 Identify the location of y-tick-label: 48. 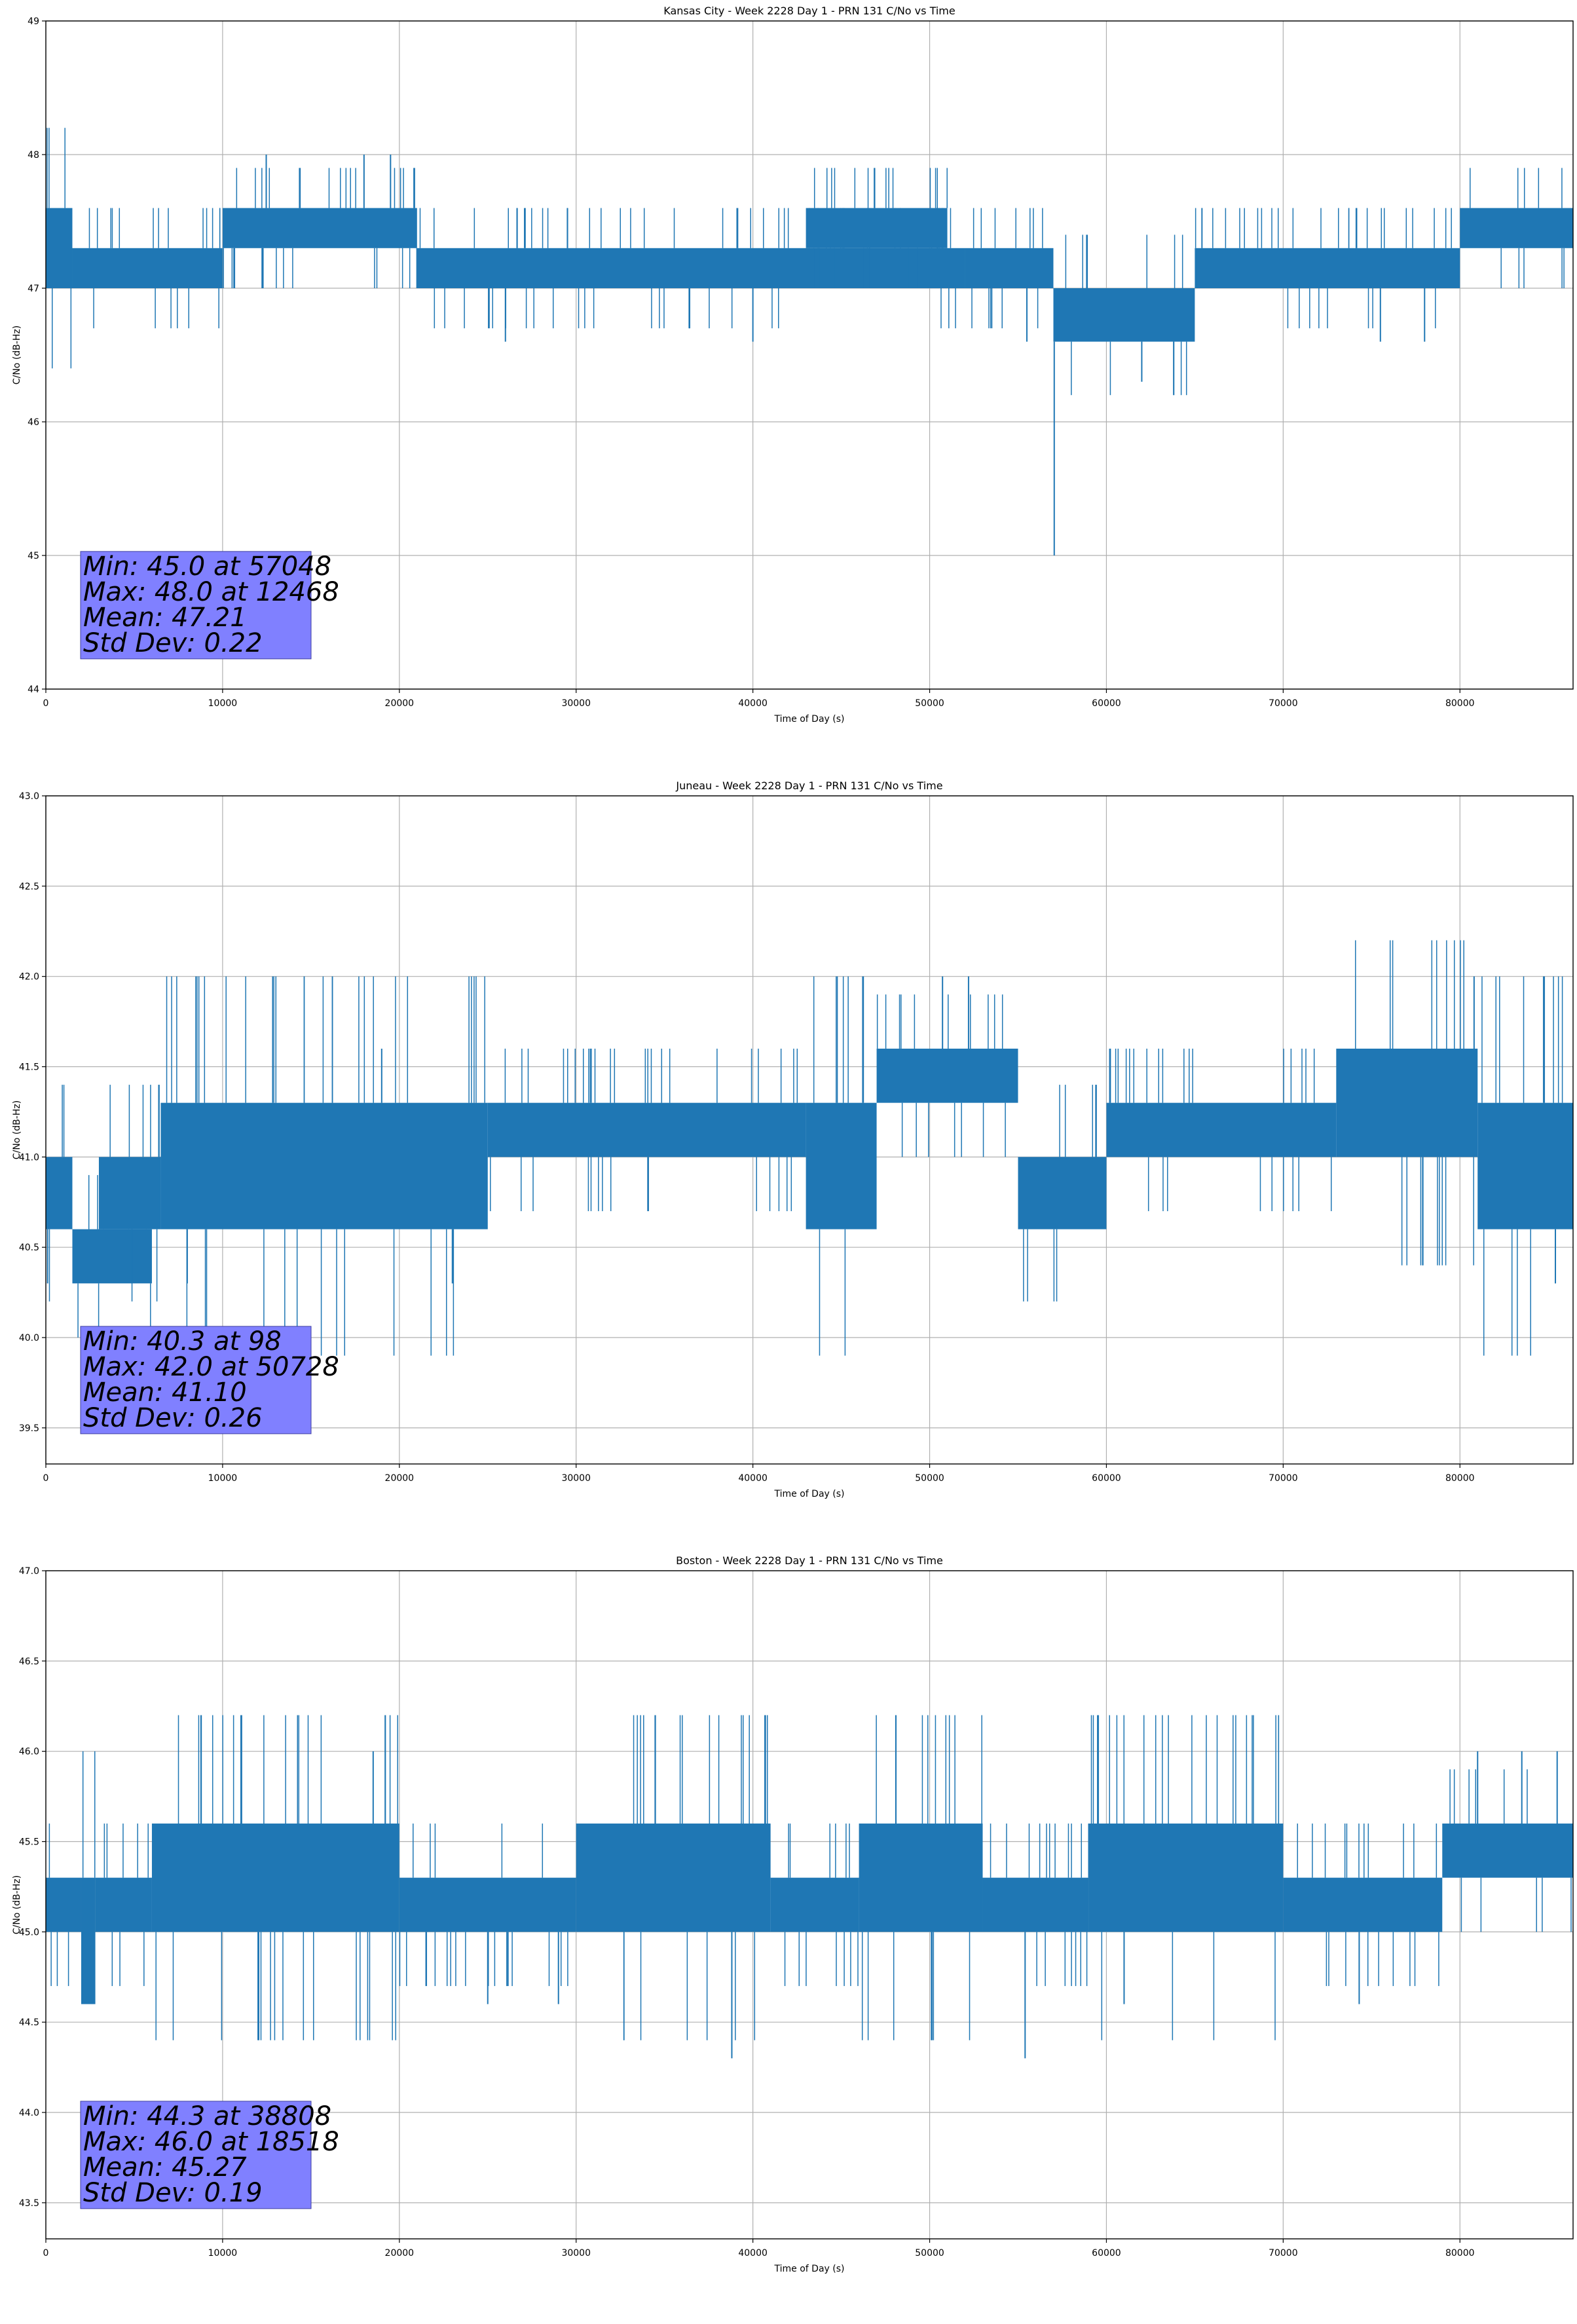
(33, 155).